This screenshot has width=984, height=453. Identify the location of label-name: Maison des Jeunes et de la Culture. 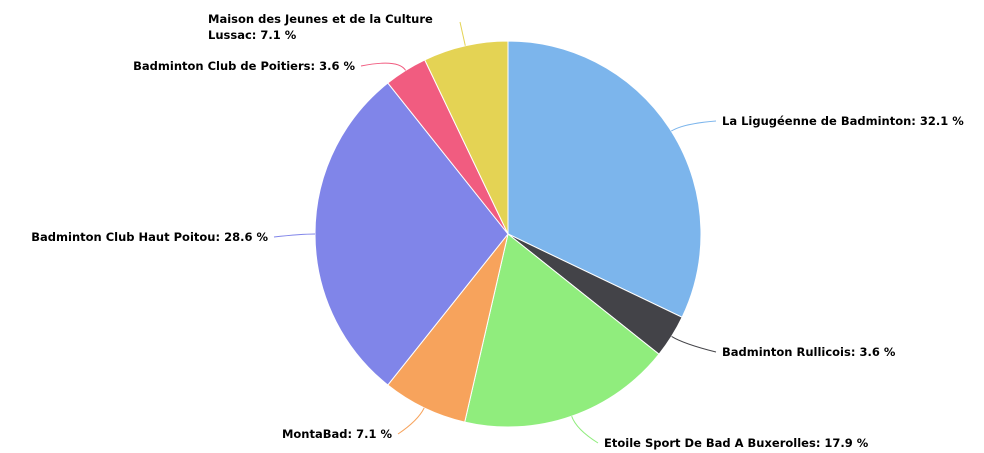
(320, 19).